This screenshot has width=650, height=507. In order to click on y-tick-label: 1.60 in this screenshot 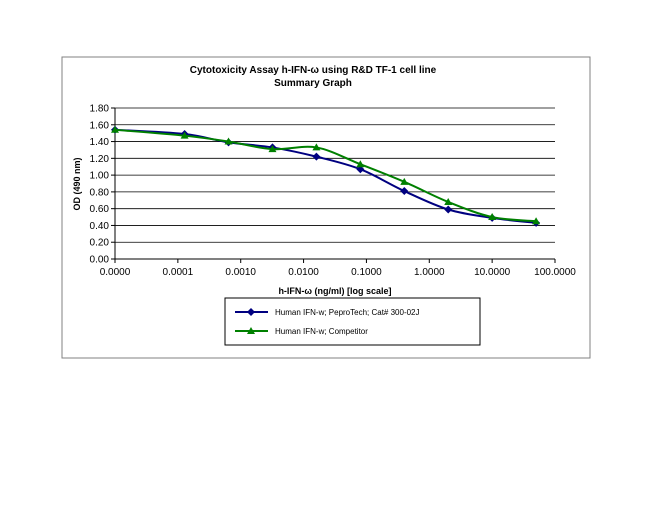, I will do `click(100, 125)`.